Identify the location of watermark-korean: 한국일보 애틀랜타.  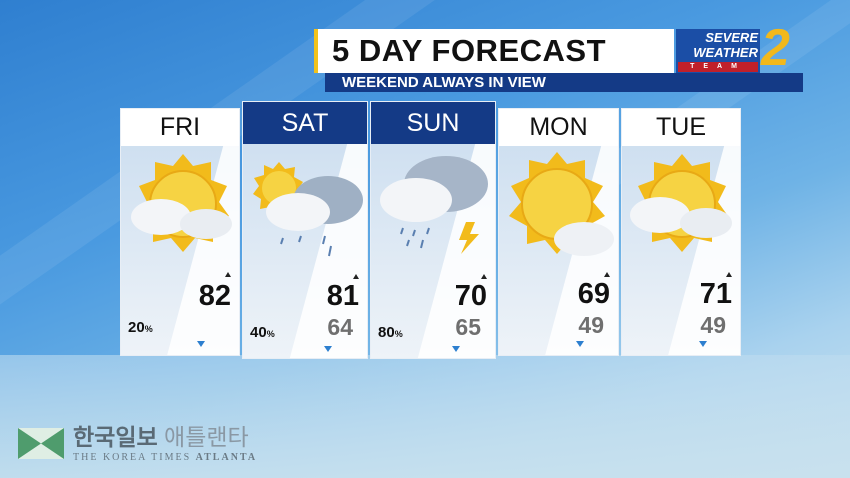
(161, 437).